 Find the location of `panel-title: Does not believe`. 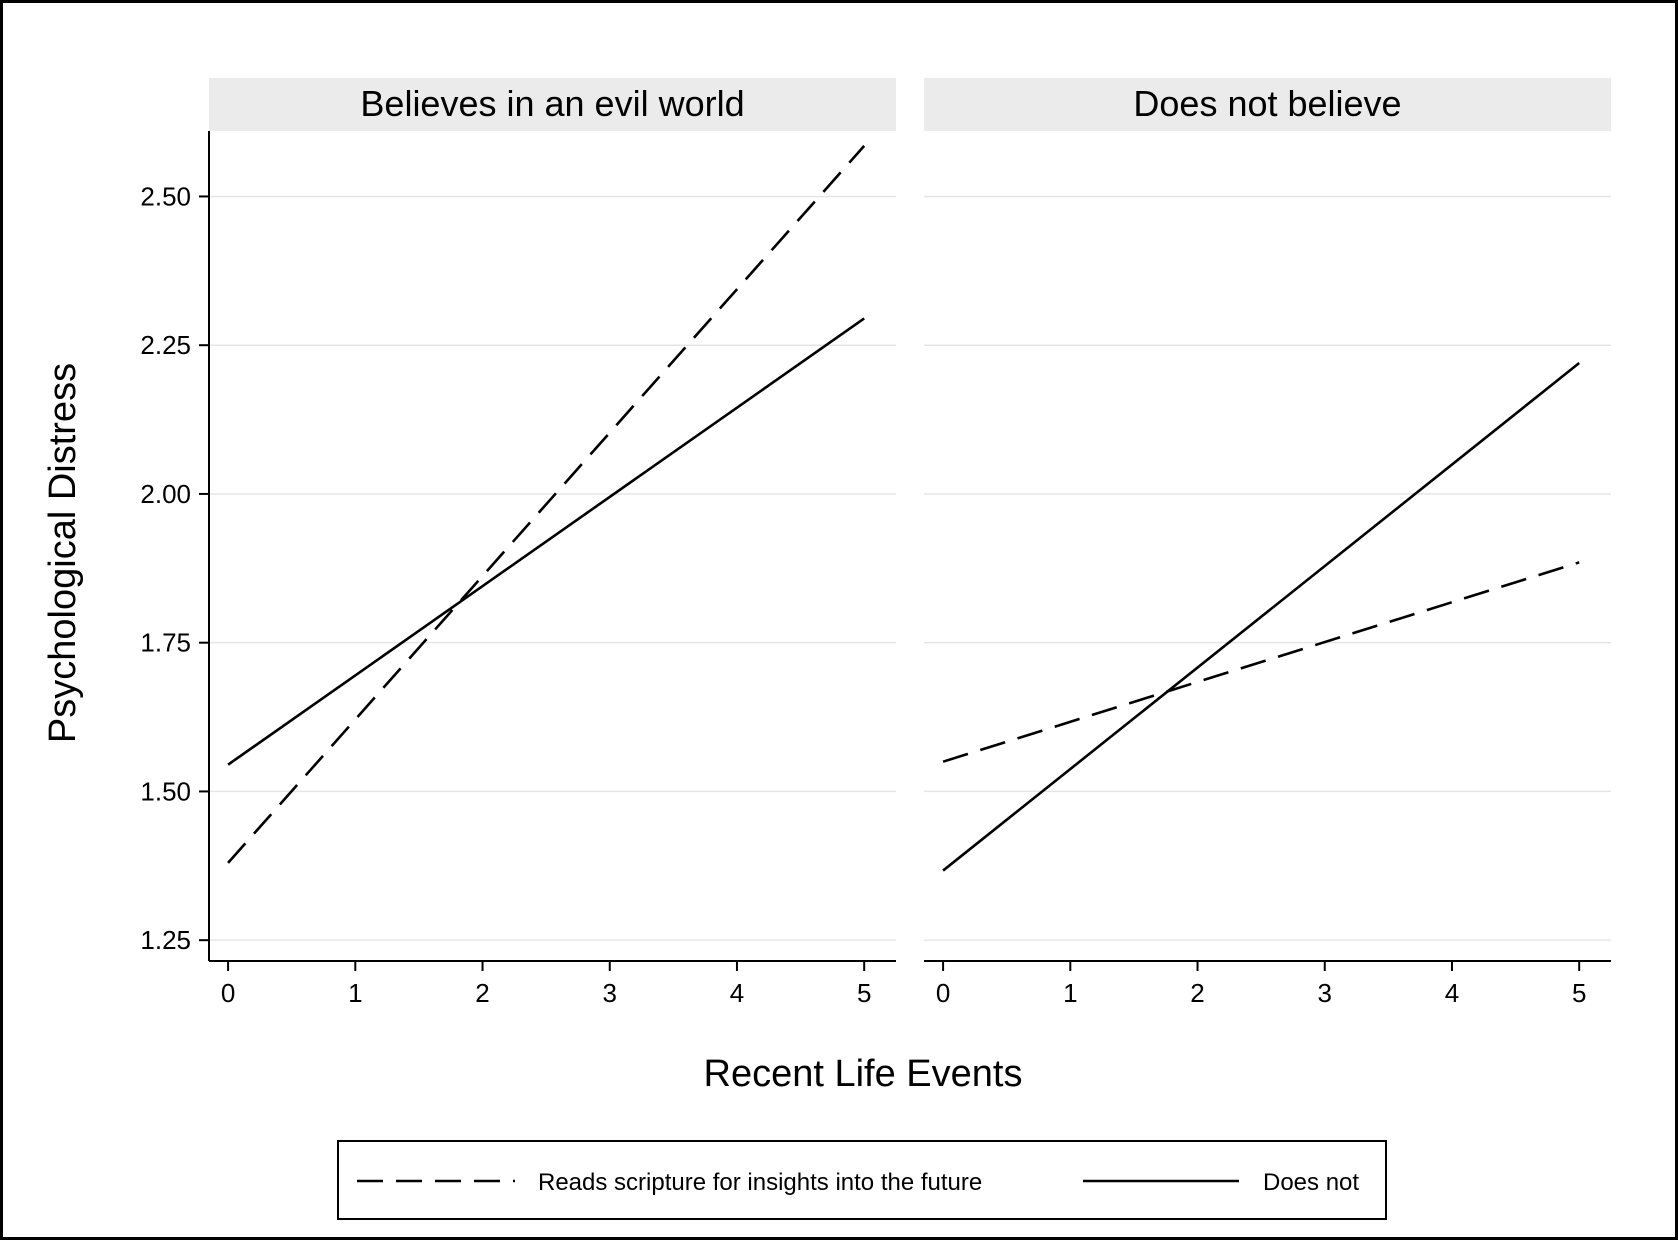

panel-title: Does not believe is located at coordinates (1267, 103).